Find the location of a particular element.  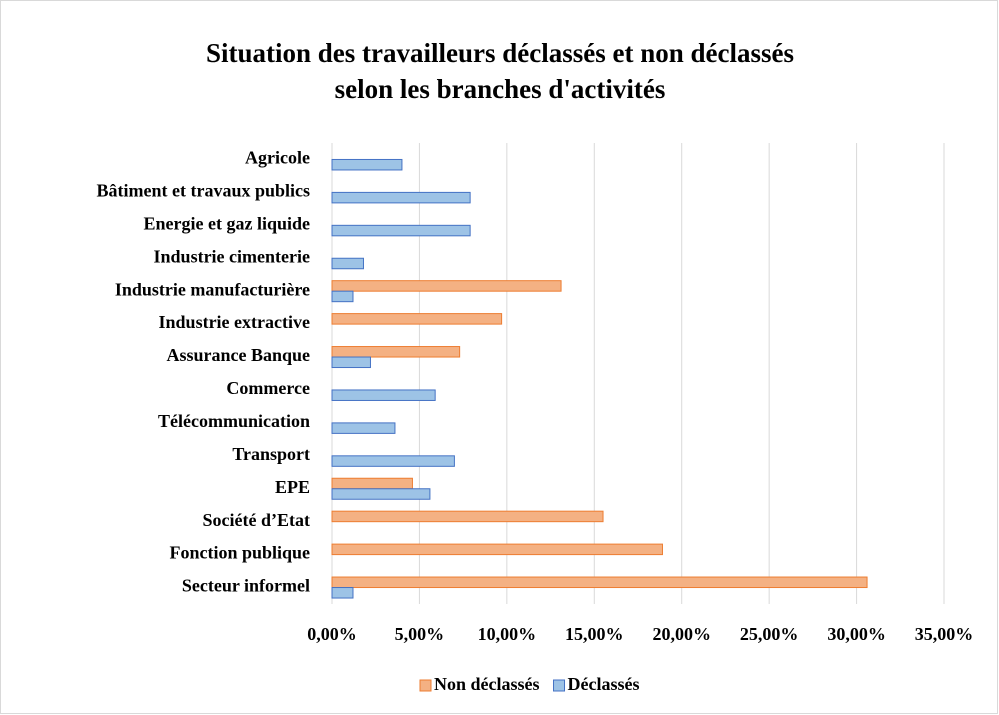

x-tick-label: 20,00% is located at coordinates (681, 634).